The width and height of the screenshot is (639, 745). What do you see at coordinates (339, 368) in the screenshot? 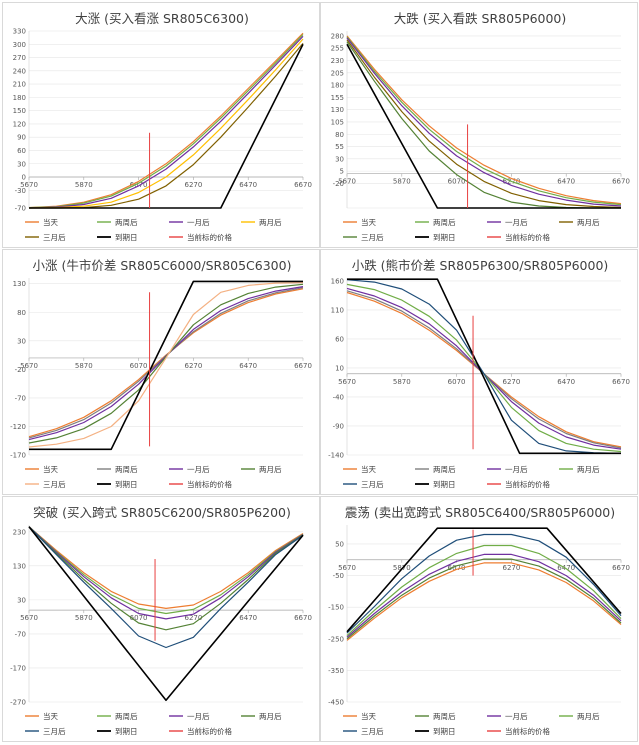
I see `y-tick-label: 10` at bounding box center [339, 368].